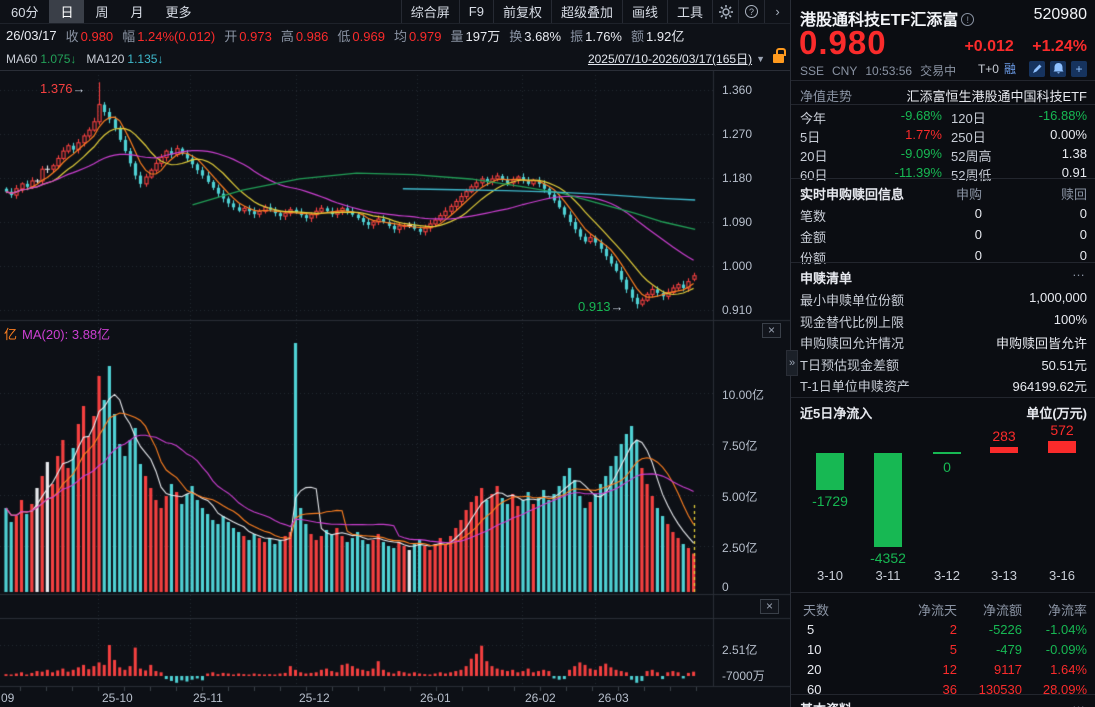 This screenshot has height=707, width=1095. What do you see at coordinates (57, 333) in the screenshot?
I see `volume-pane-header: 亿 MA(20): 3.88亿` at bounding box center [57, 333].